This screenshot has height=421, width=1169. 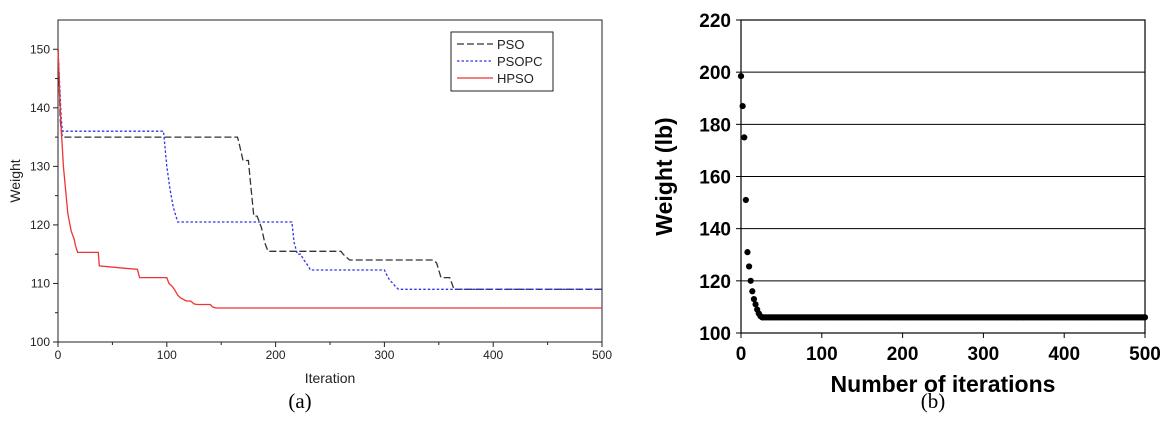 I want to click on chart-b-y-tick-label: 100, so click(x=715, y=334).